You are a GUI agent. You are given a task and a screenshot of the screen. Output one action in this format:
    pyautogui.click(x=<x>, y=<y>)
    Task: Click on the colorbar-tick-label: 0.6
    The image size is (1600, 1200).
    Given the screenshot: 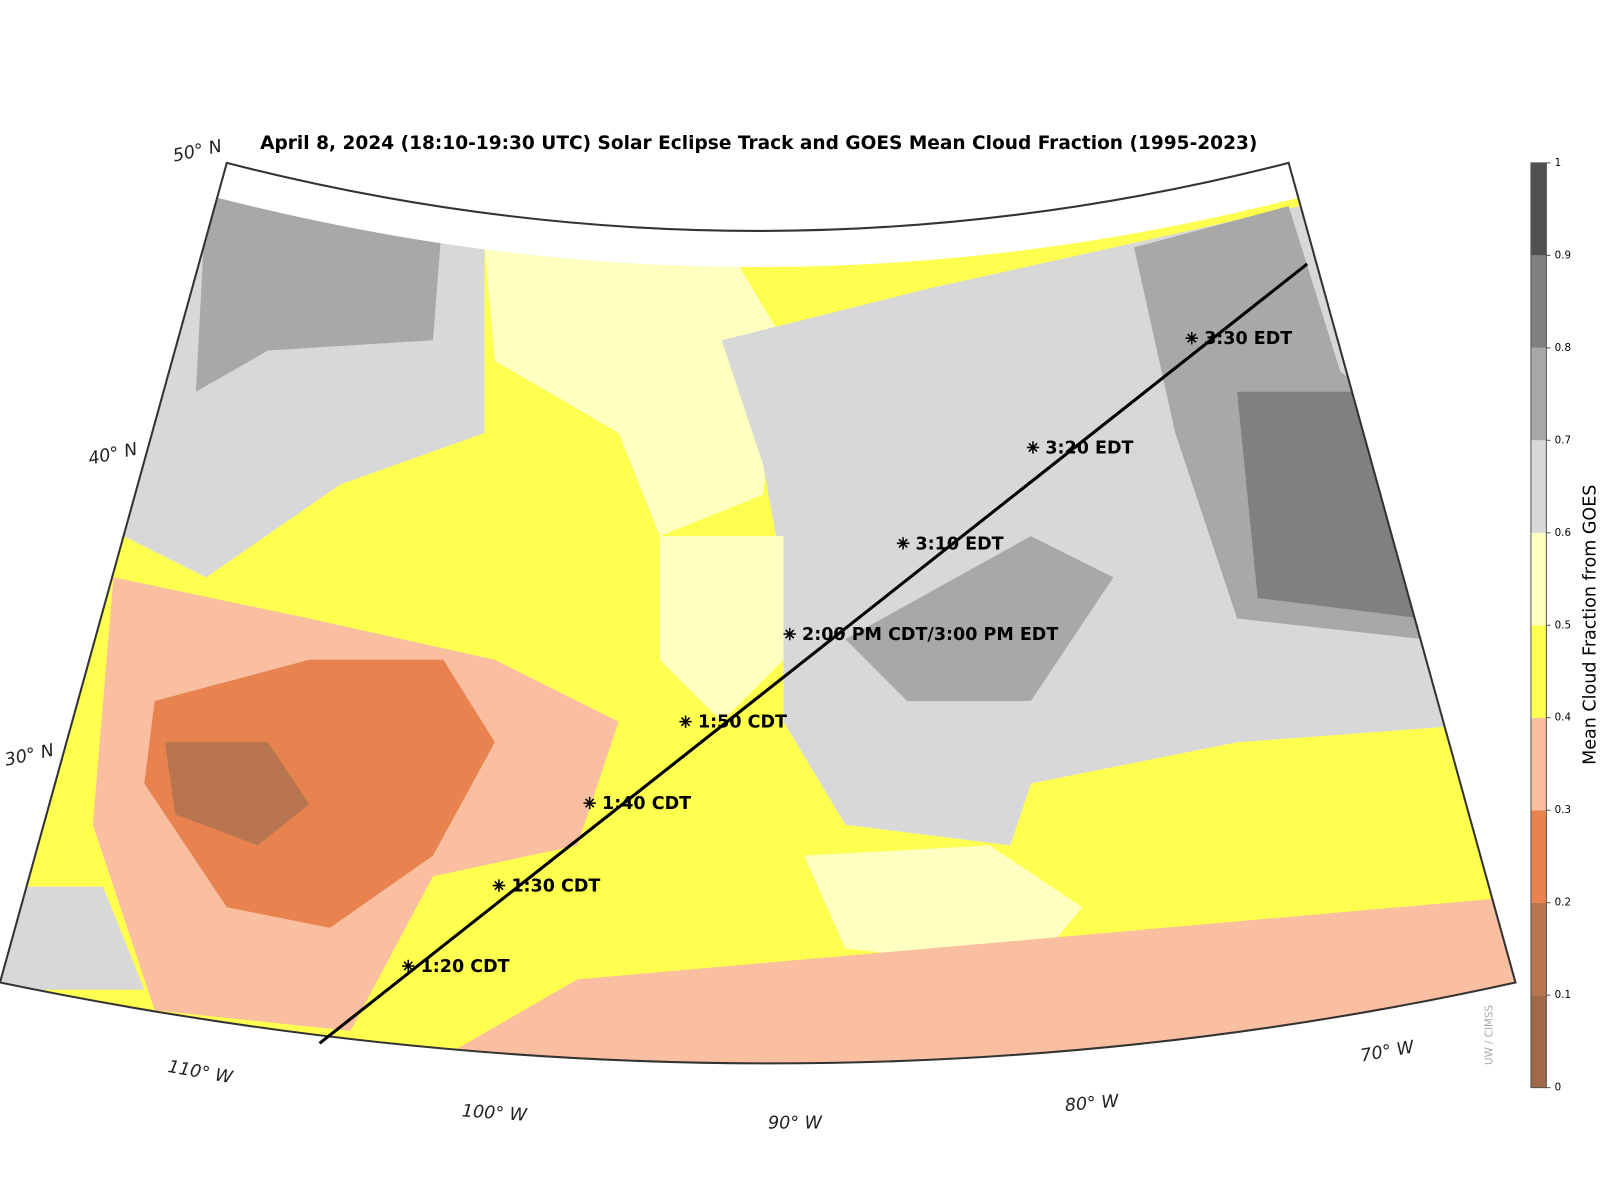 What is the action you would take?
    pyautogui.click(x=1563, y=533)
    